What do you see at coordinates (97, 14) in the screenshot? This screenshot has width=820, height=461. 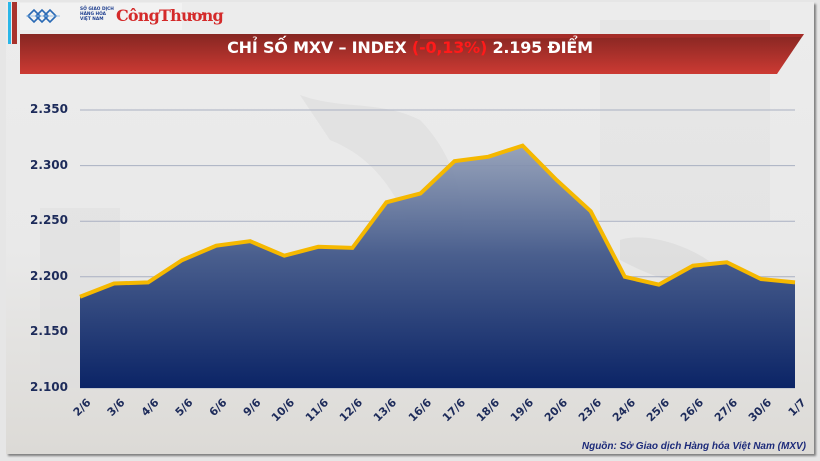 I see `mxv-logo-text: SỞ GIAO DỊCH HÀNG HÓA VIỆT NAM` at bounding box center [97, 14].